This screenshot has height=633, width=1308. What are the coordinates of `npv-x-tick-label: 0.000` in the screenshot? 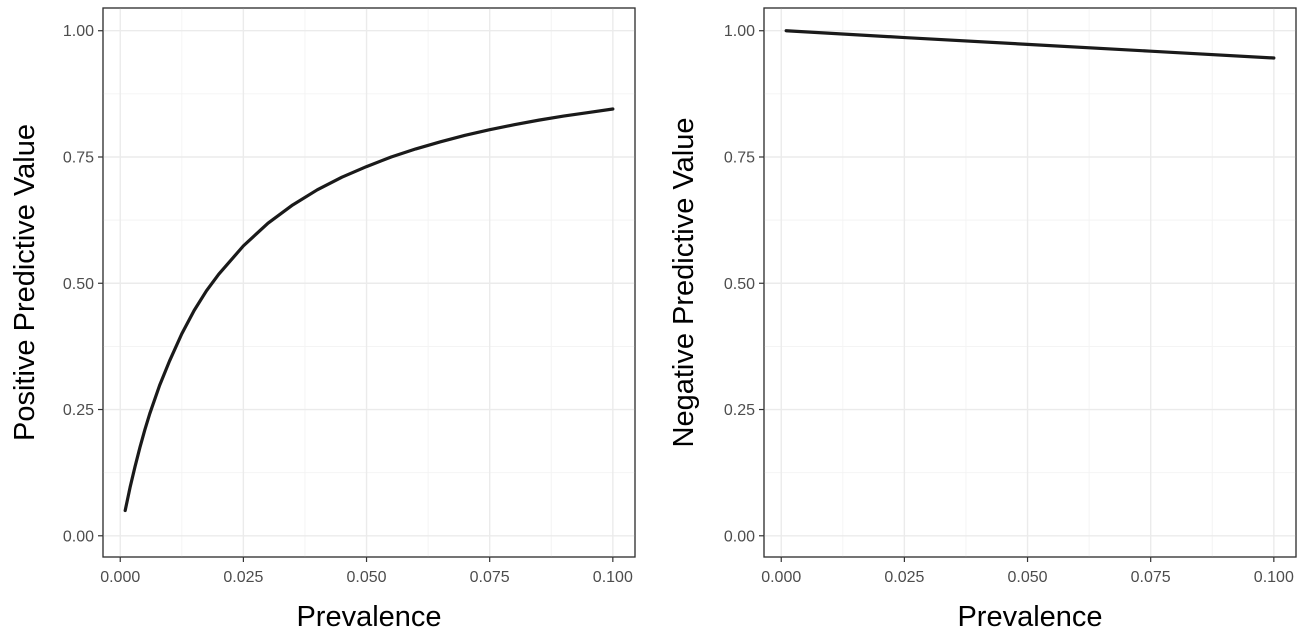 It's located at (781, 577).